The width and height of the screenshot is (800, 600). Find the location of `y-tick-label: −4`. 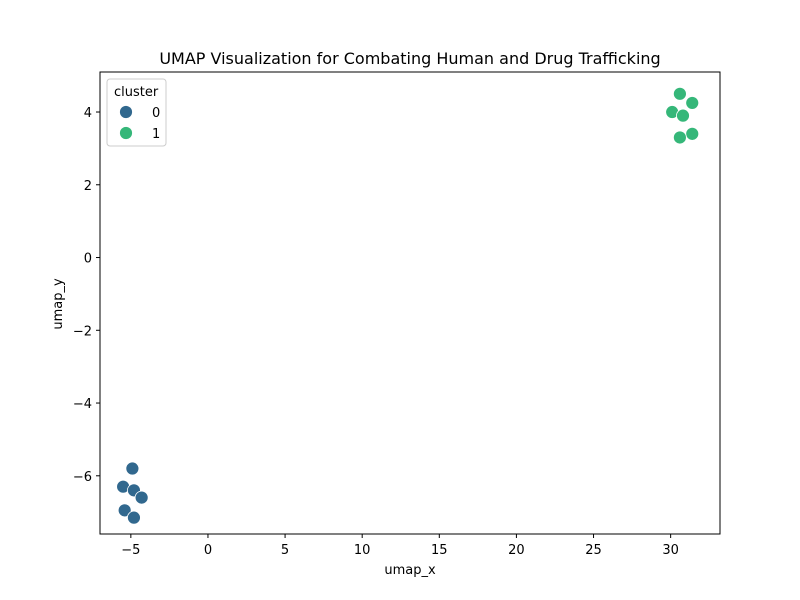

y-tick-label: −4 is located at coordinates (82, 404).